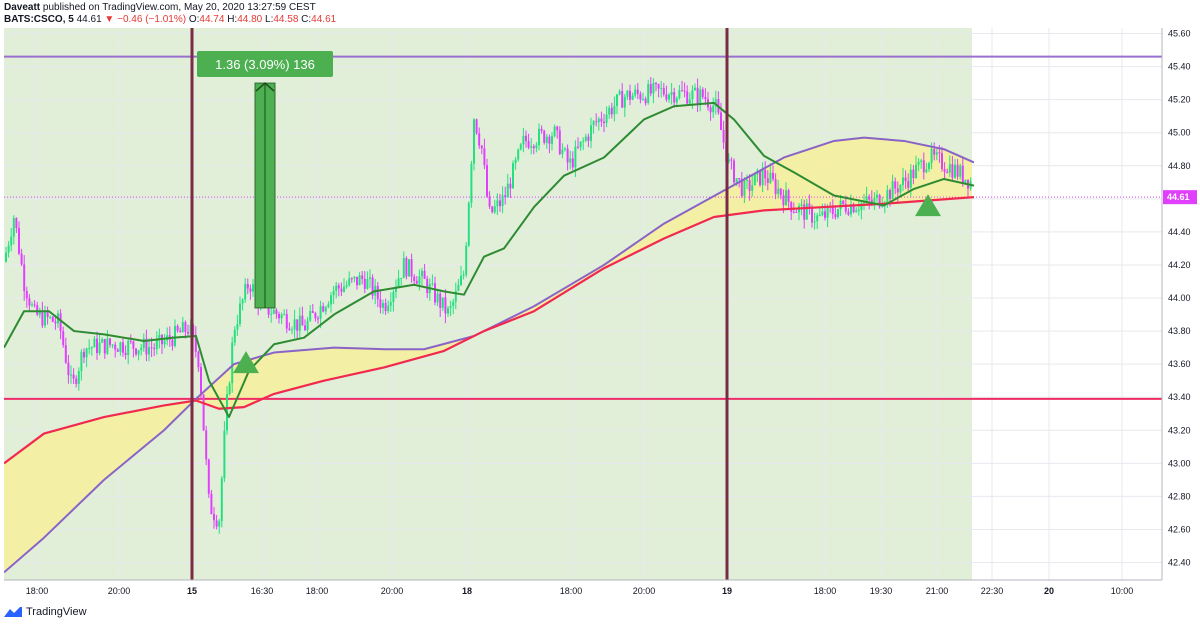 Image resolution: width=1200 pixels, height=625 pixels. Describe the element at coordinates (727, 591) in the screenshot. I see `time-tick-label: 19` at that location.